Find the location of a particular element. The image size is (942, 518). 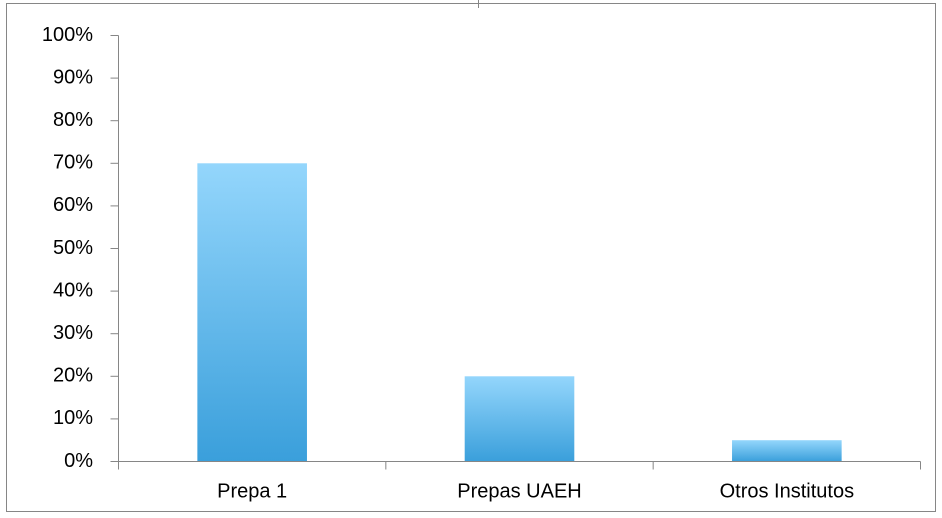

x-tick-label: Otros Institutos is located at coordinates (787, 491).